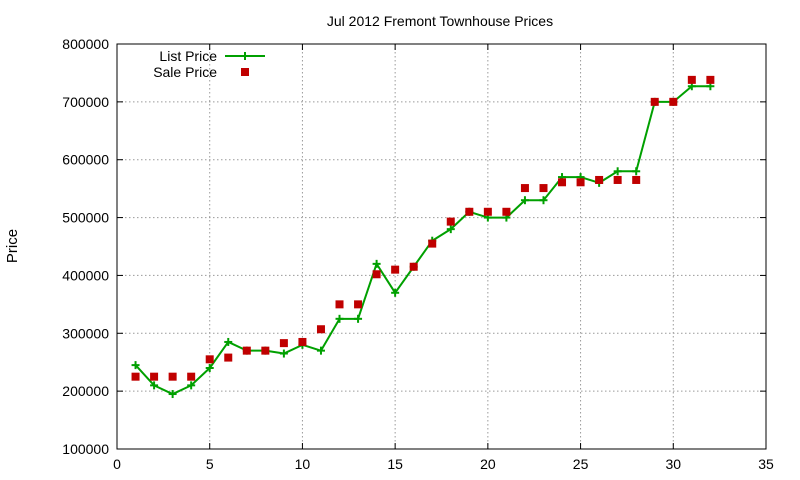 This screenshot has height=480, width=800. I want to click on y-tick-label-4: 500000, so click(85, 218).